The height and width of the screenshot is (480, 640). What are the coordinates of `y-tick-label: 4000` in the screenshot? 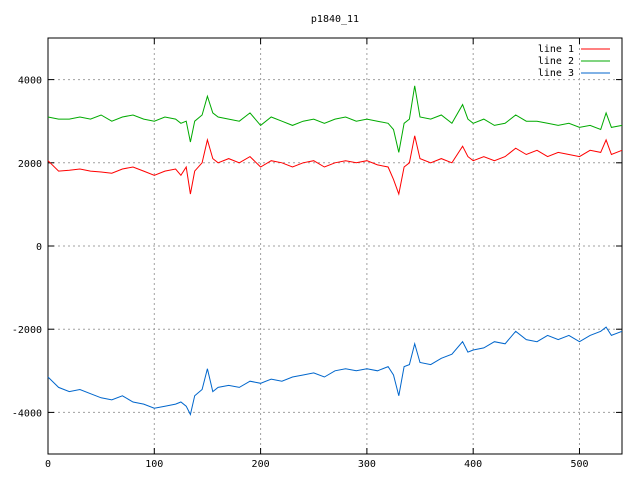 It's located at (30, 81).